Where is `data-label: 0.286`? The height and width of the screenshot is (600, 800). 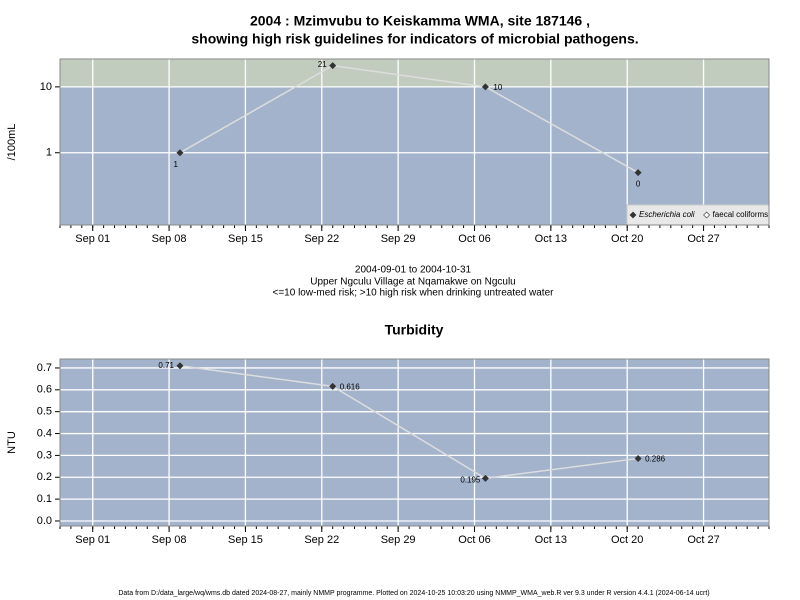
data-label: 0.286 is located at coordinates (655, 459).